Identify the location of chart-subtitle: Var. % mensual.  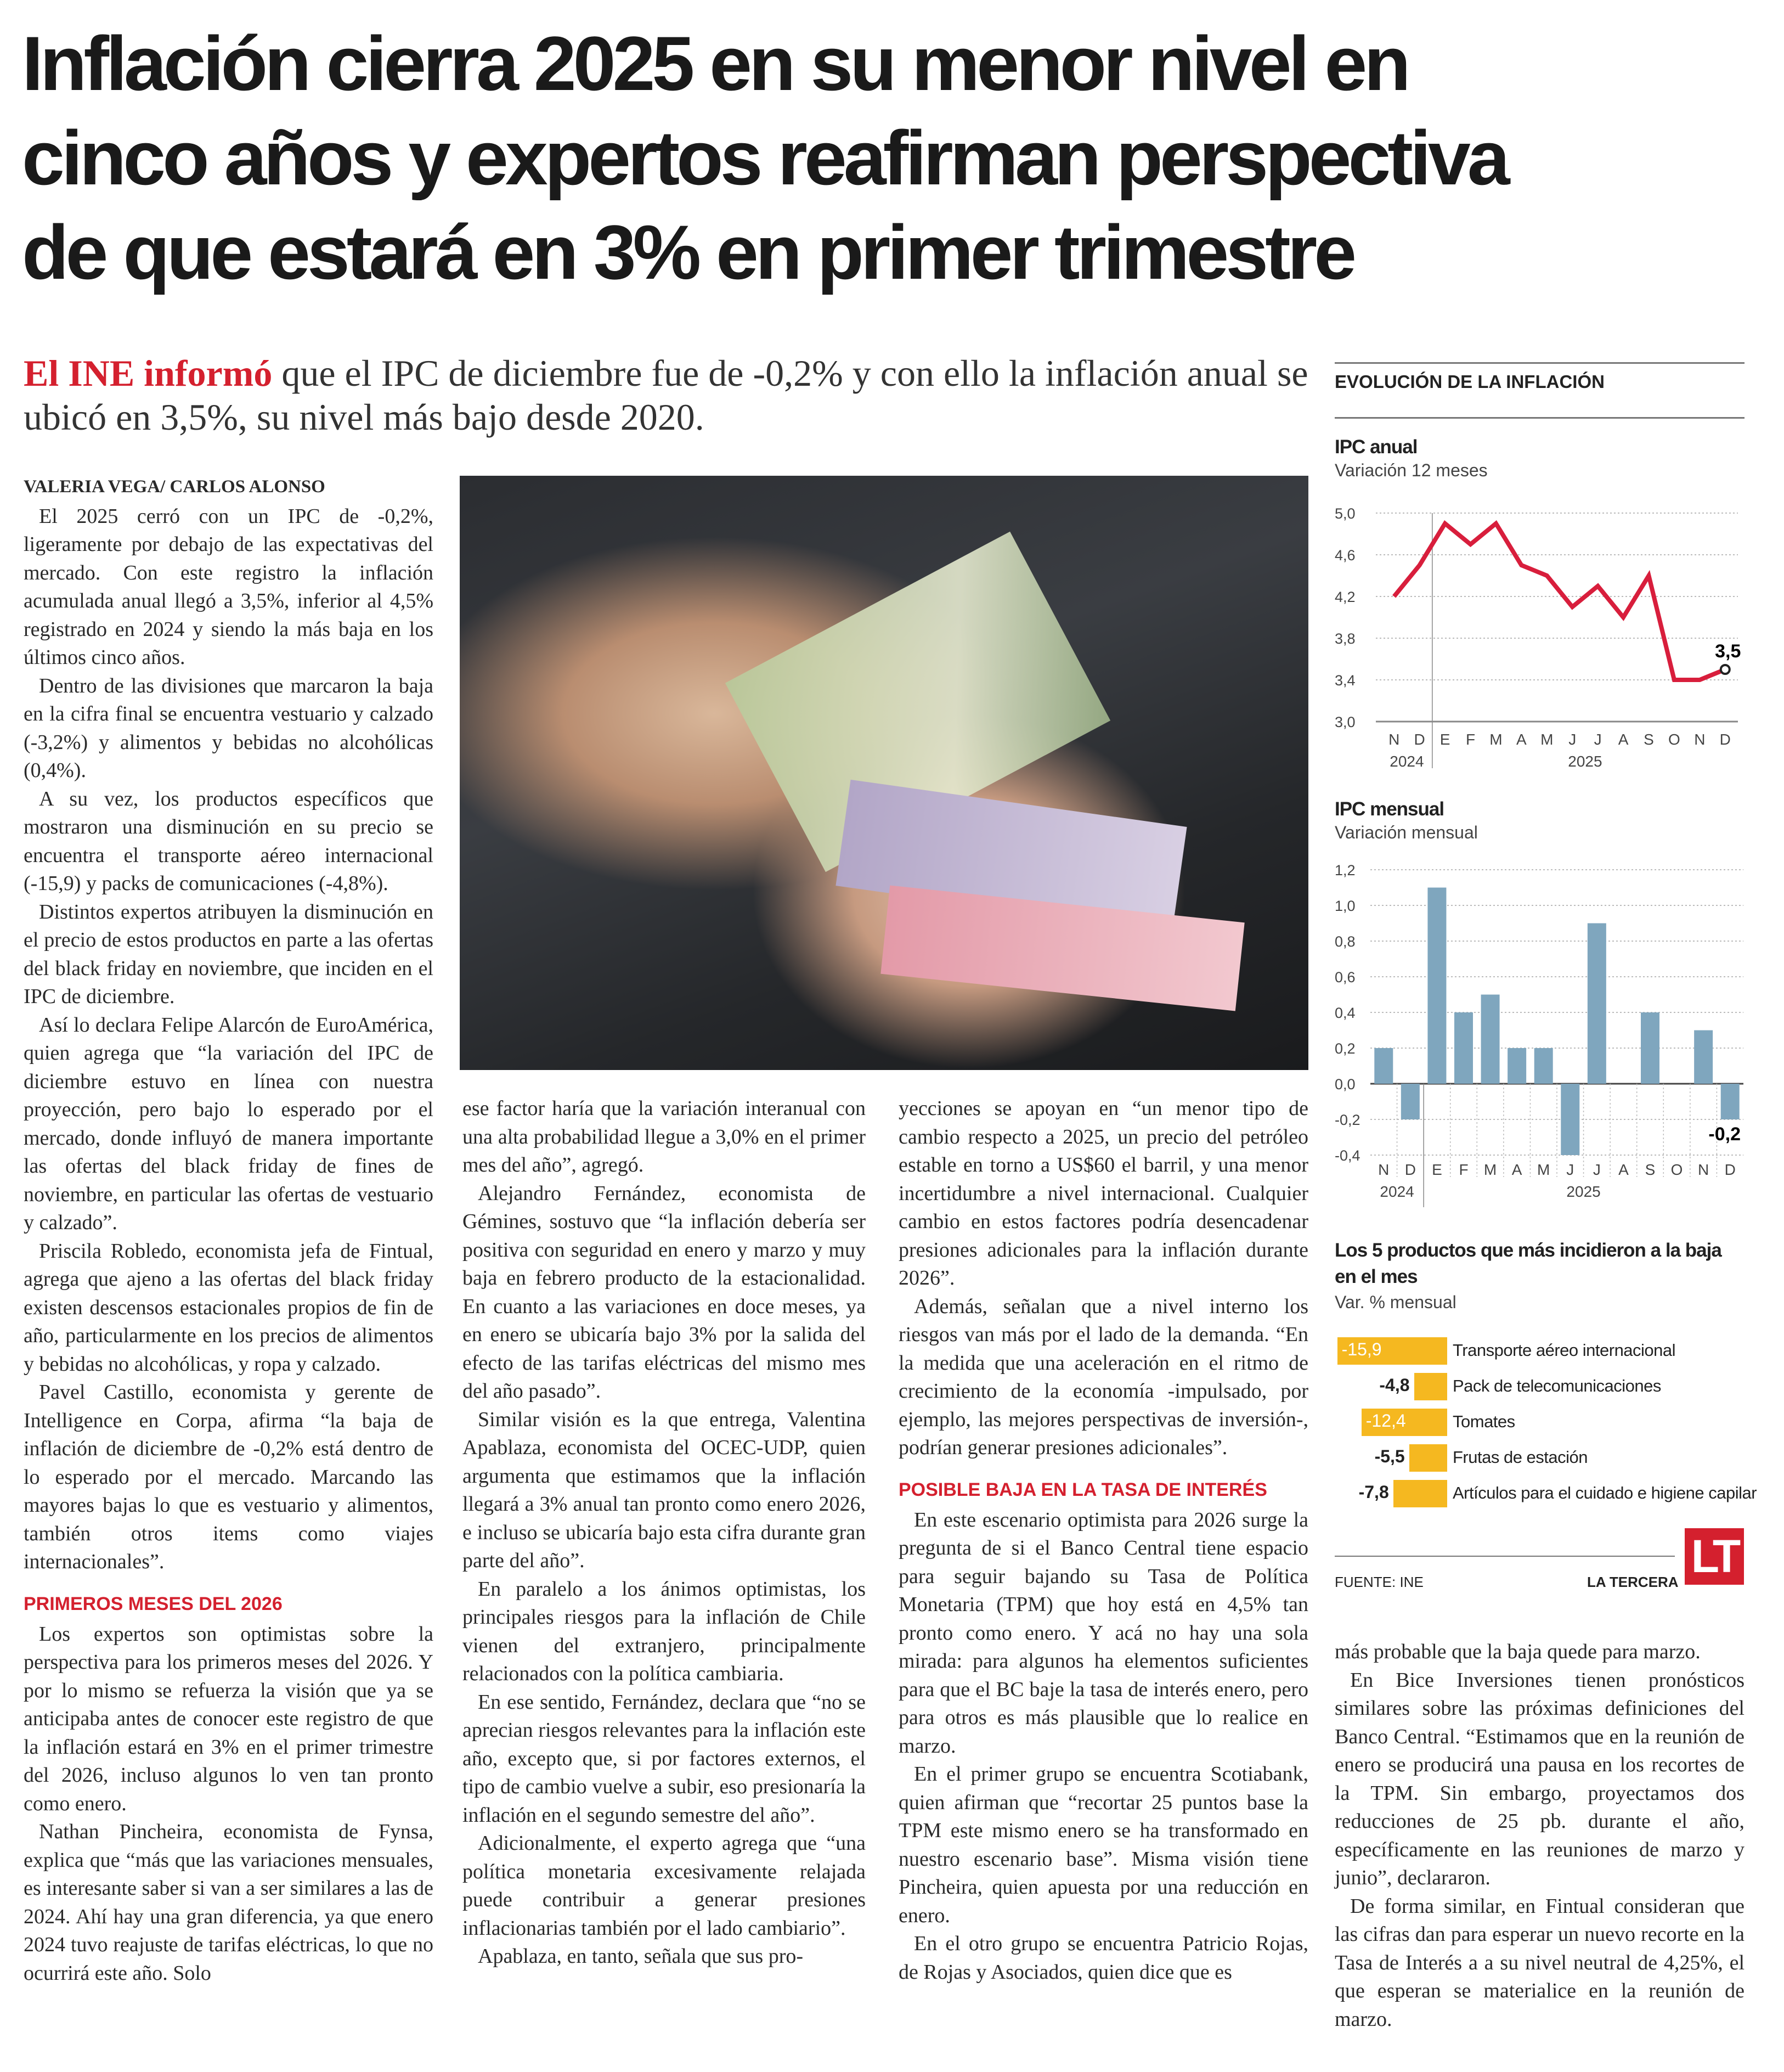
(1395, 1302).